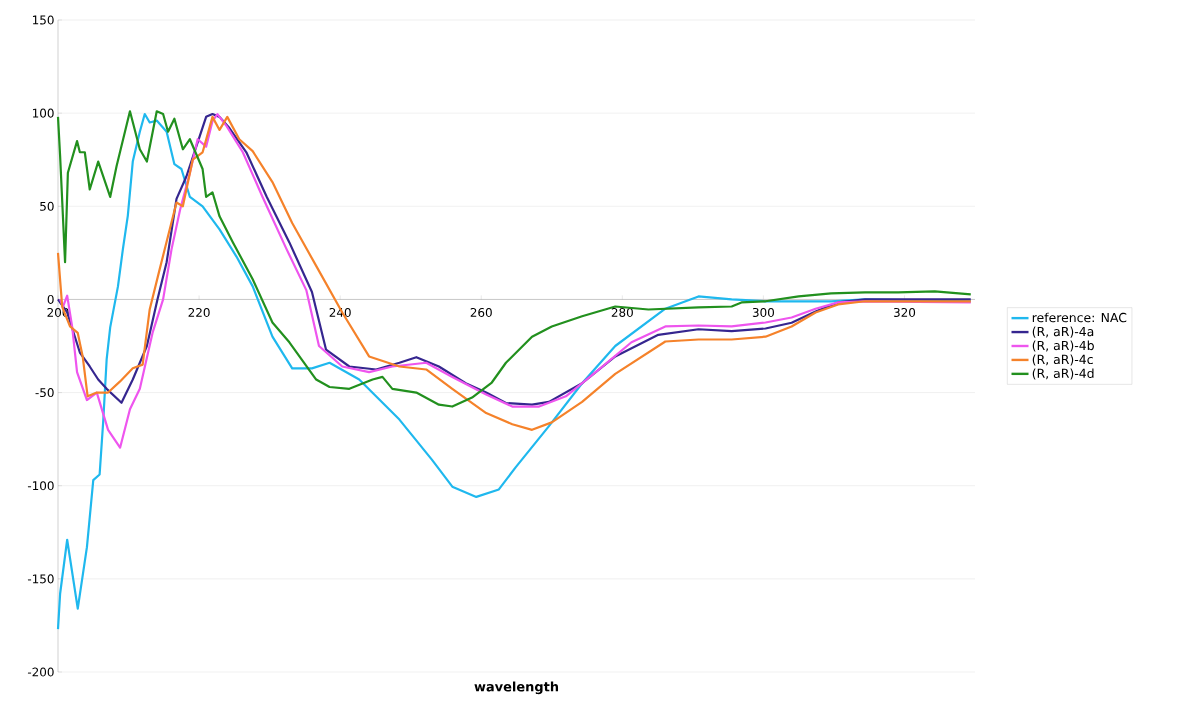  Describe the element at coordinates (1079, 317) in the screenshot. I see `legend-label: reference: NAC` at that location.